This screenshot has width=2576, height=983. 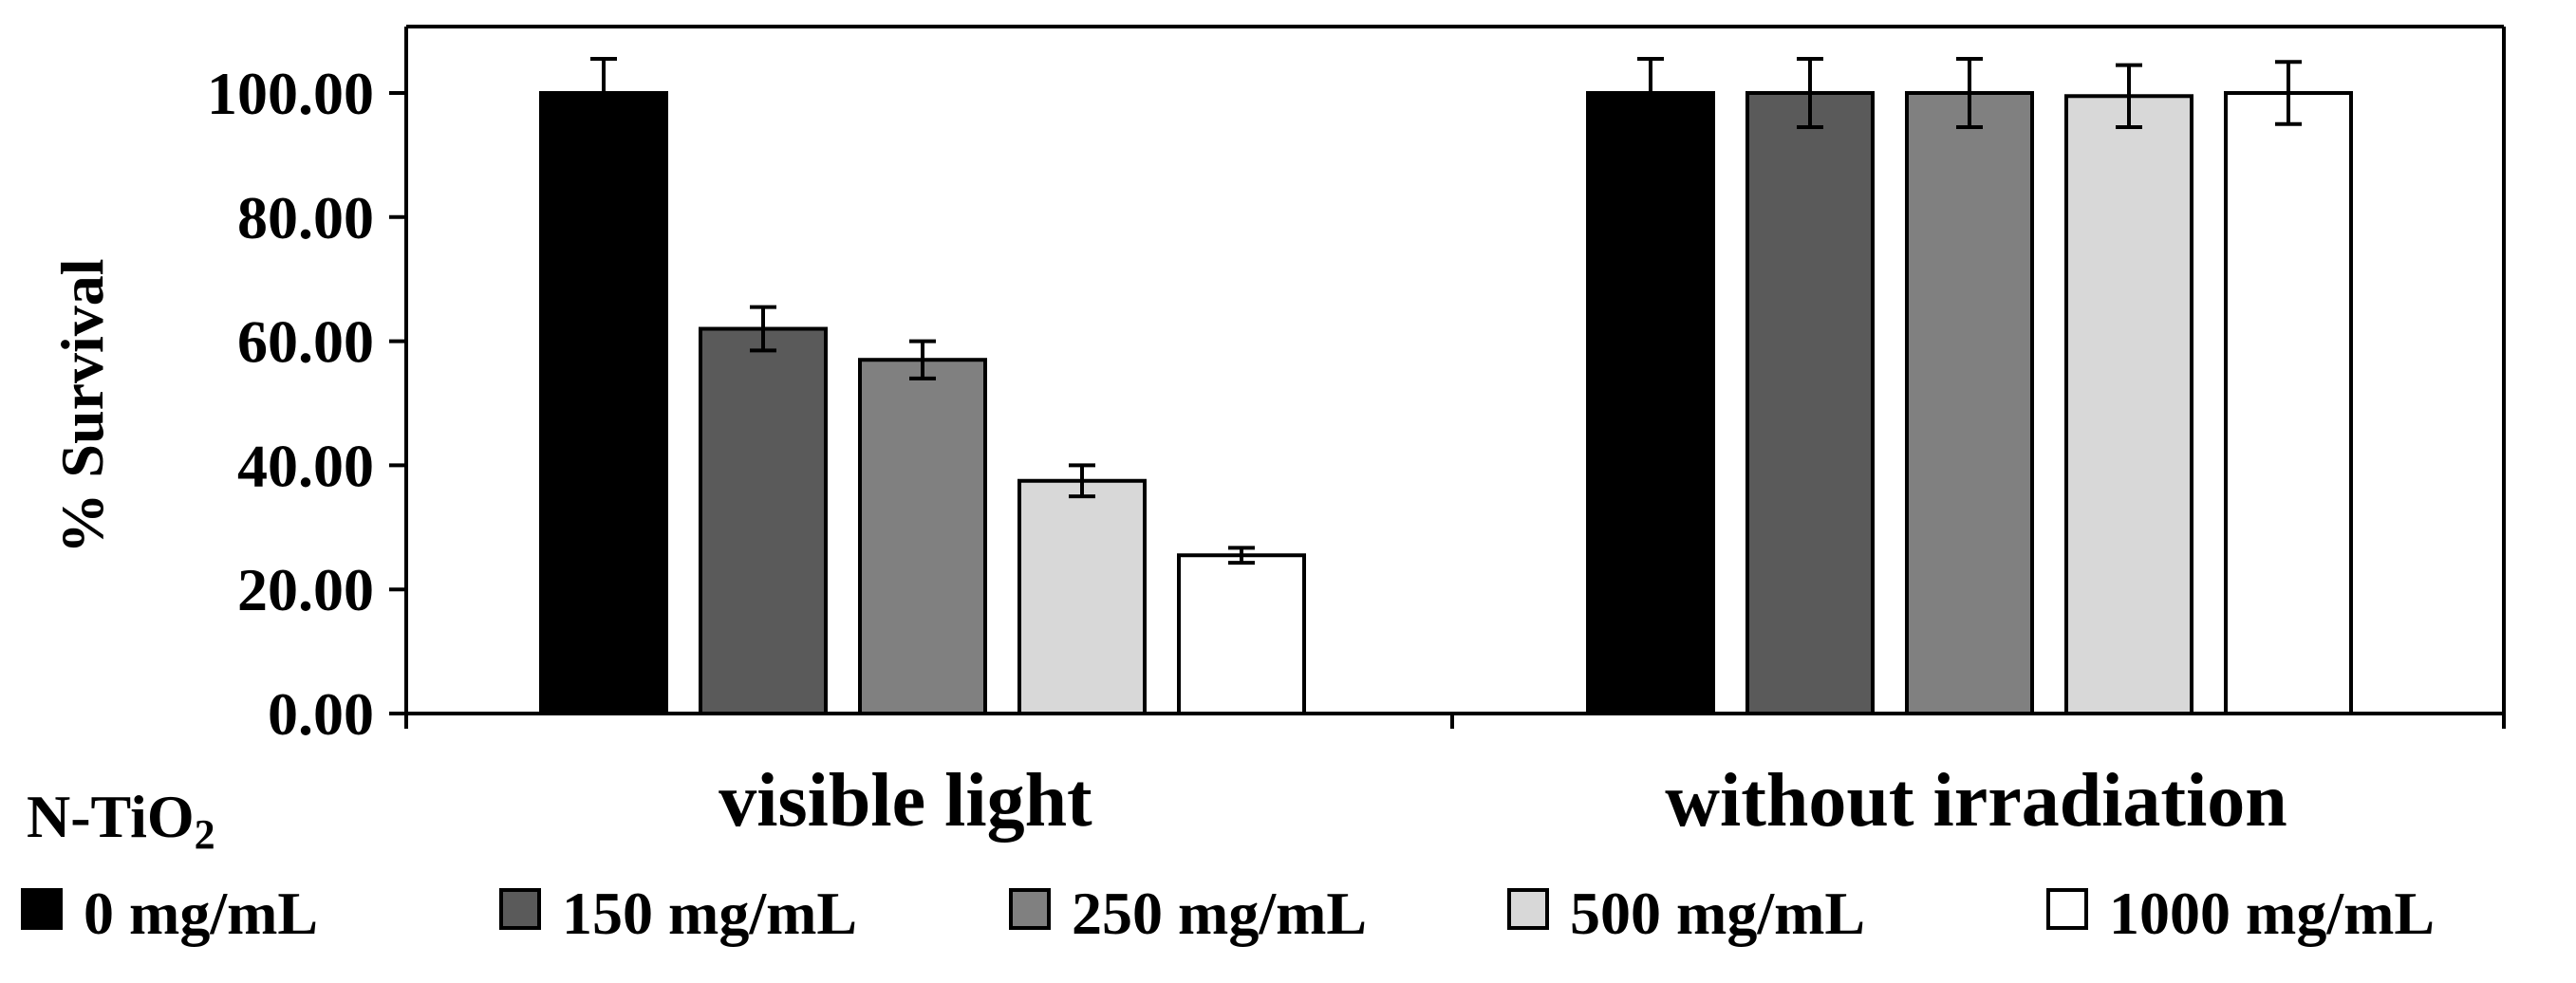 What do you see at coordinates (1969, 403) in the screenshot?
I see `bar-250-mg-ml-without-irradiation` at bounding box center [1969, 403].